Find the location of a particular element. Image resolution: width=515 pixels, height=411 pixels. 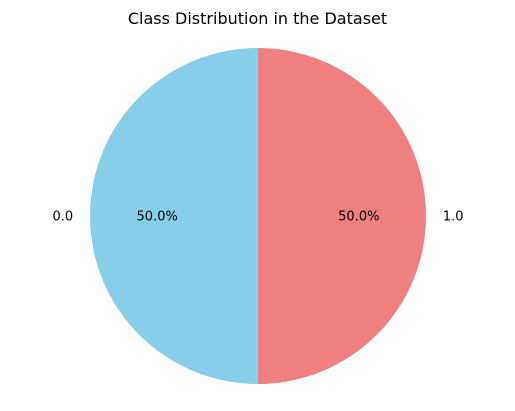

pct-label-1-0: 50.0% is located at coordinates (358, 217).